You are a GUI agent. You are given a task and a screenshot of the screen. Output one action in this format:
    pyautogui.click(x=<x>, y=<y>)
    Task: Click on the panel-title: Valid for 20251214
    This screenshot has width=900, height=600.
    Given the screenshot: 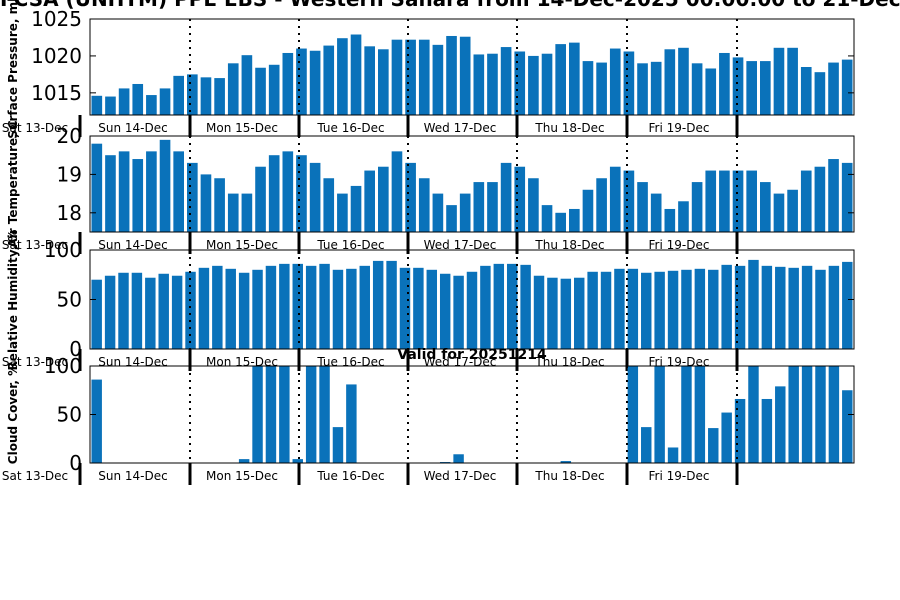 What is the action you would take?
    pyautogui.click(x=472, y=355)
    